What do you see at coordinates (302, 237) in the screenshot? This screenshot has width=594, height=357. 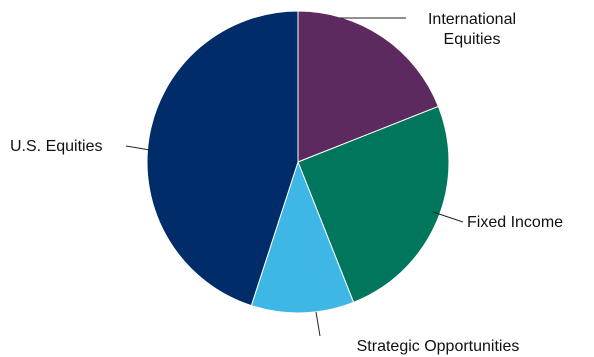 I see `pie-slice-strategic-opportunities` at bounding box center [302, 237].